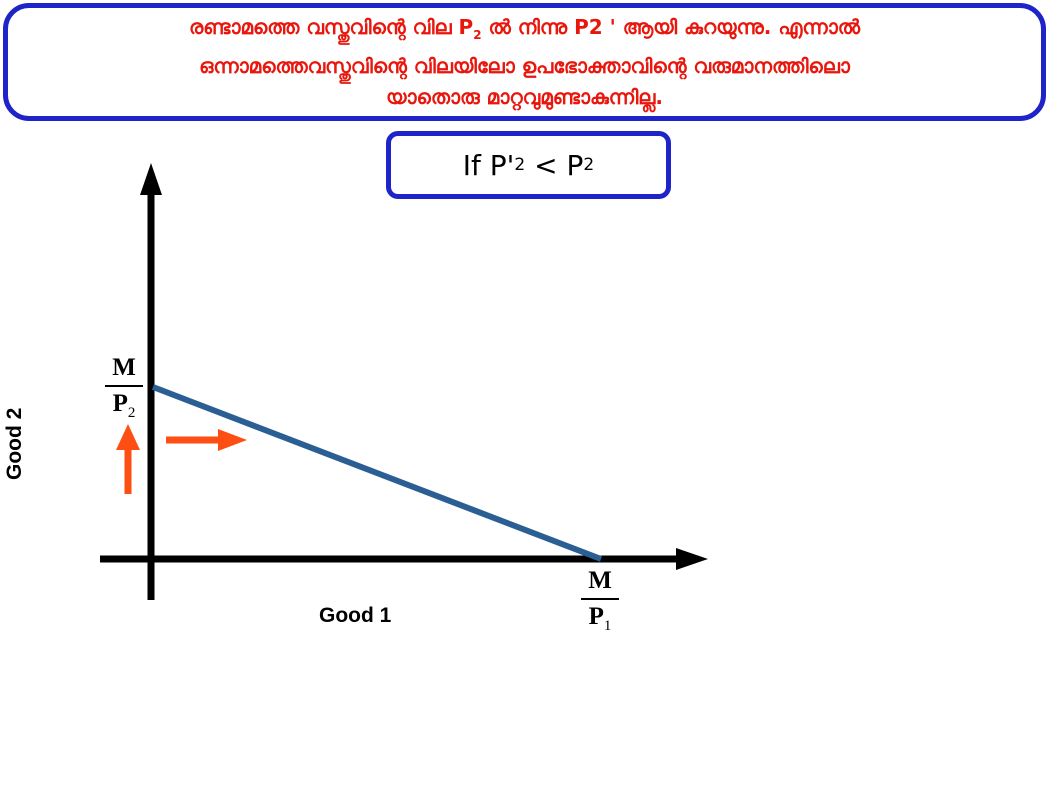 This screenshot has height=794, width=1058. What do you see at coordinates (355, 615) in the screenshot?
I see `x-axis-label: Good 1` at bounding box center [355, 615].